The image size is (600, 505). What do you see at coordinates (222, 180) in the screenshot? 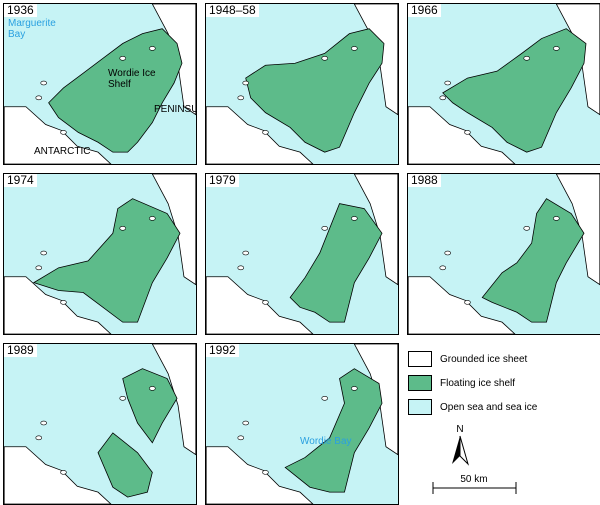
I see `year-label: 1979` at bounding box center [222, 180].